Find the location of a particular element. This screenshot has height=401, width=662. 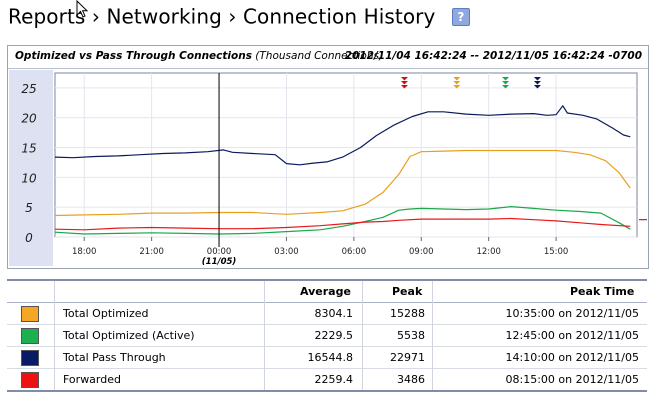

y-tick-label: 15 is located at coordinates (28, 149).